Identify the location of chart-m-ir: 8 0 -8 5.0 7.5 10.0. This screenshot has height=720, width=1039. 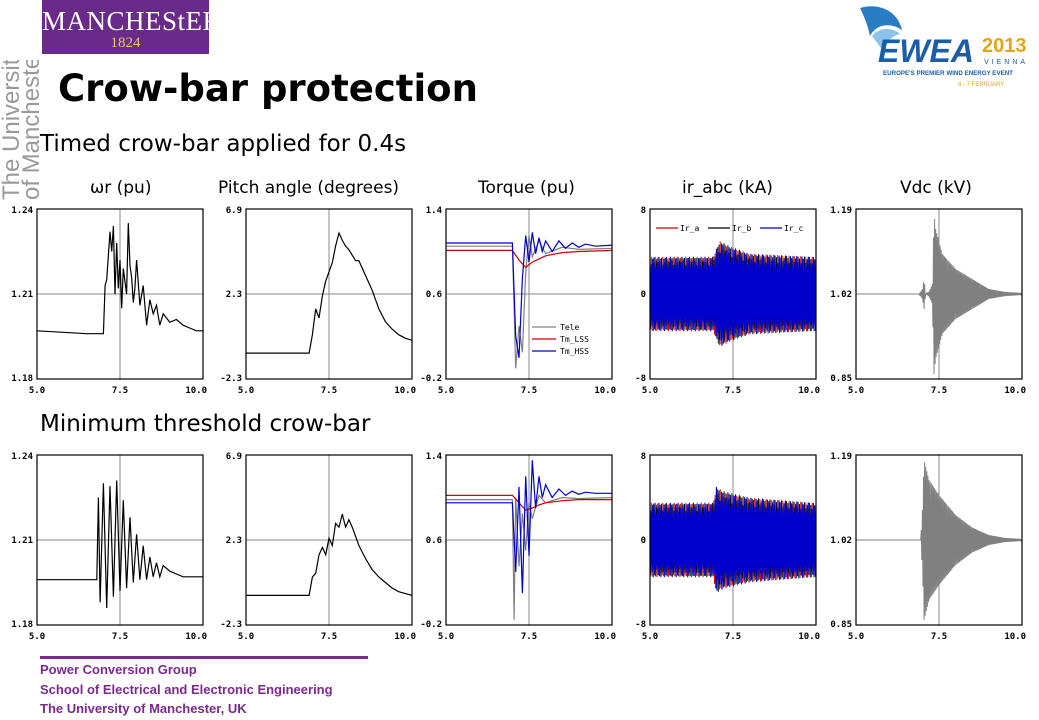
(727, 547).